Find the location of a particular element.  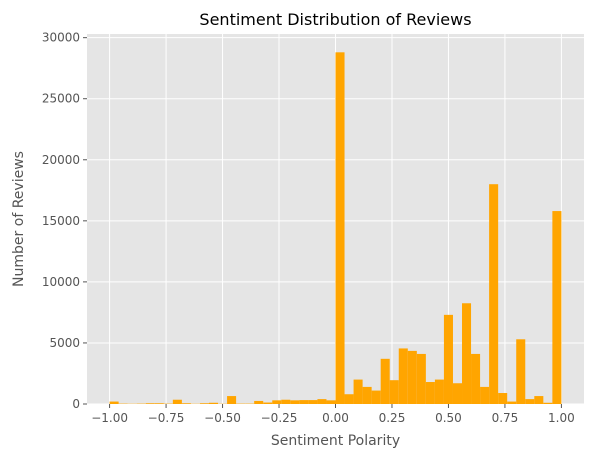

x-tick-label-4: 0.00 is located at coordinates (335, 418).